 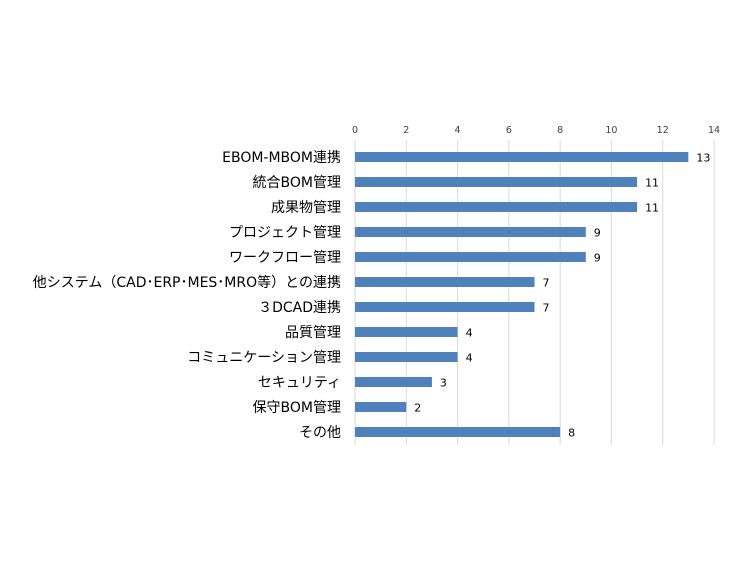 I want to click on data-label: 13, so click(x=703, y=158).